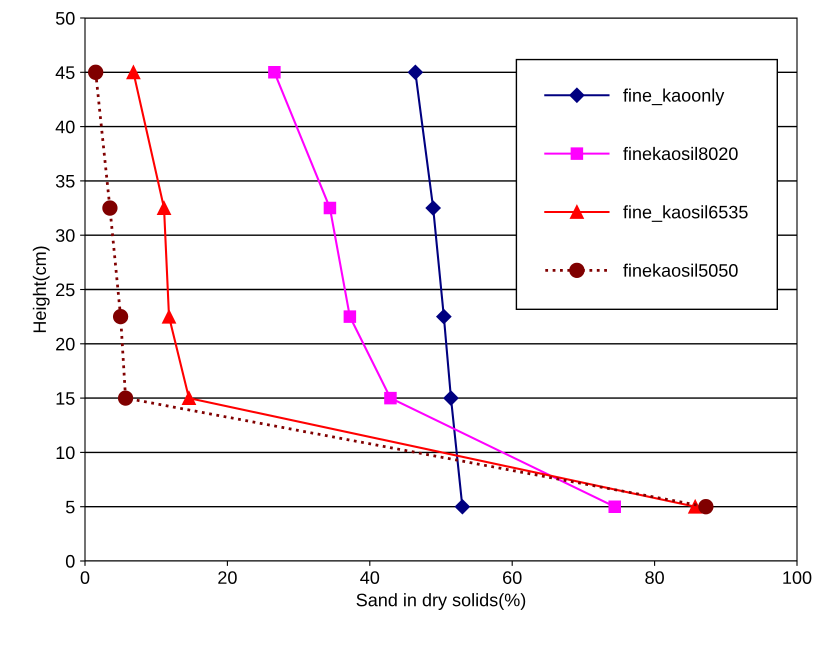 This screenshot has height=649, width=825. Describe the element at coordinates (65, 18) in the screenshot. I see `y-tick-label: 50` at that location.